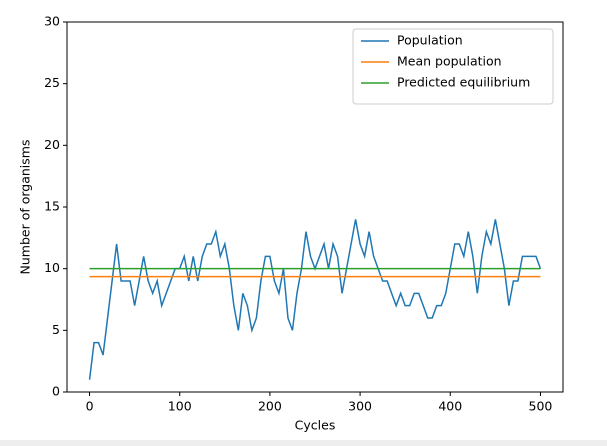  Describe the element at coordinates (56, 329) in the screenshot. I see `y-tick-label: 5` at that location.